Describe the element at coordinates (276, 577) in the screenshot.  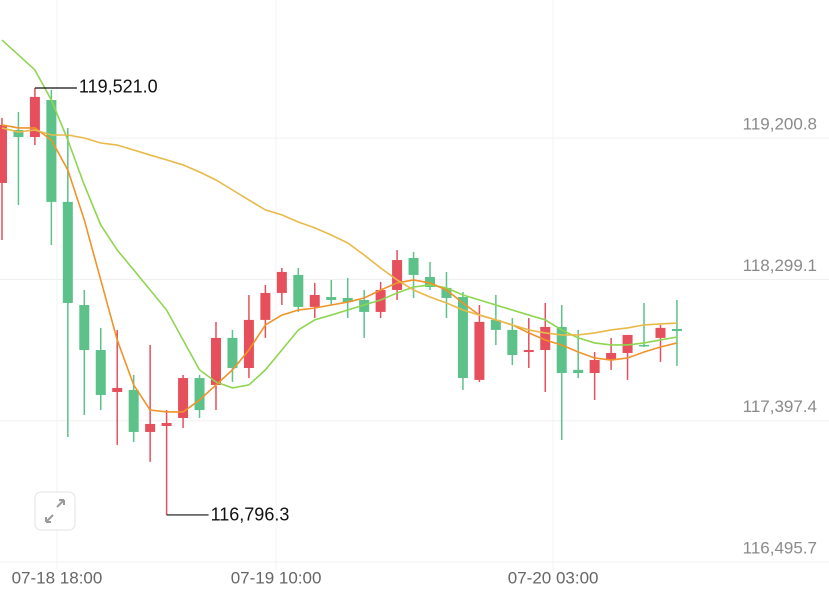
I see `x-tick-label: 07-19 10:00` at that location.